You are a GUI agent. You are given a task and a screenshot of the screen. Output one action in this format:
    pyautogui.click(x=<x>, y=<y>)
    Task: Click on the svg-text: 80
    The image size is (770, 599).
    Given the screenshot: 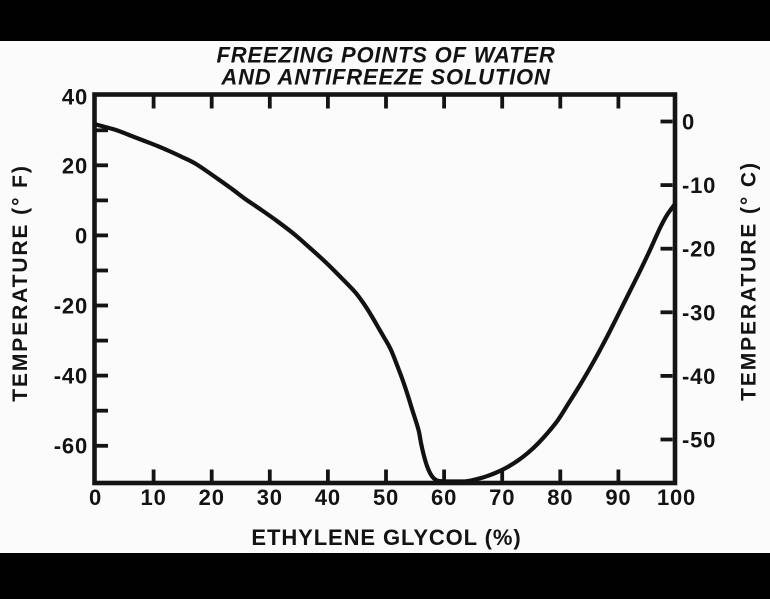 What is the action you would take?
    pyautogui.click(x=560, y=497)
    